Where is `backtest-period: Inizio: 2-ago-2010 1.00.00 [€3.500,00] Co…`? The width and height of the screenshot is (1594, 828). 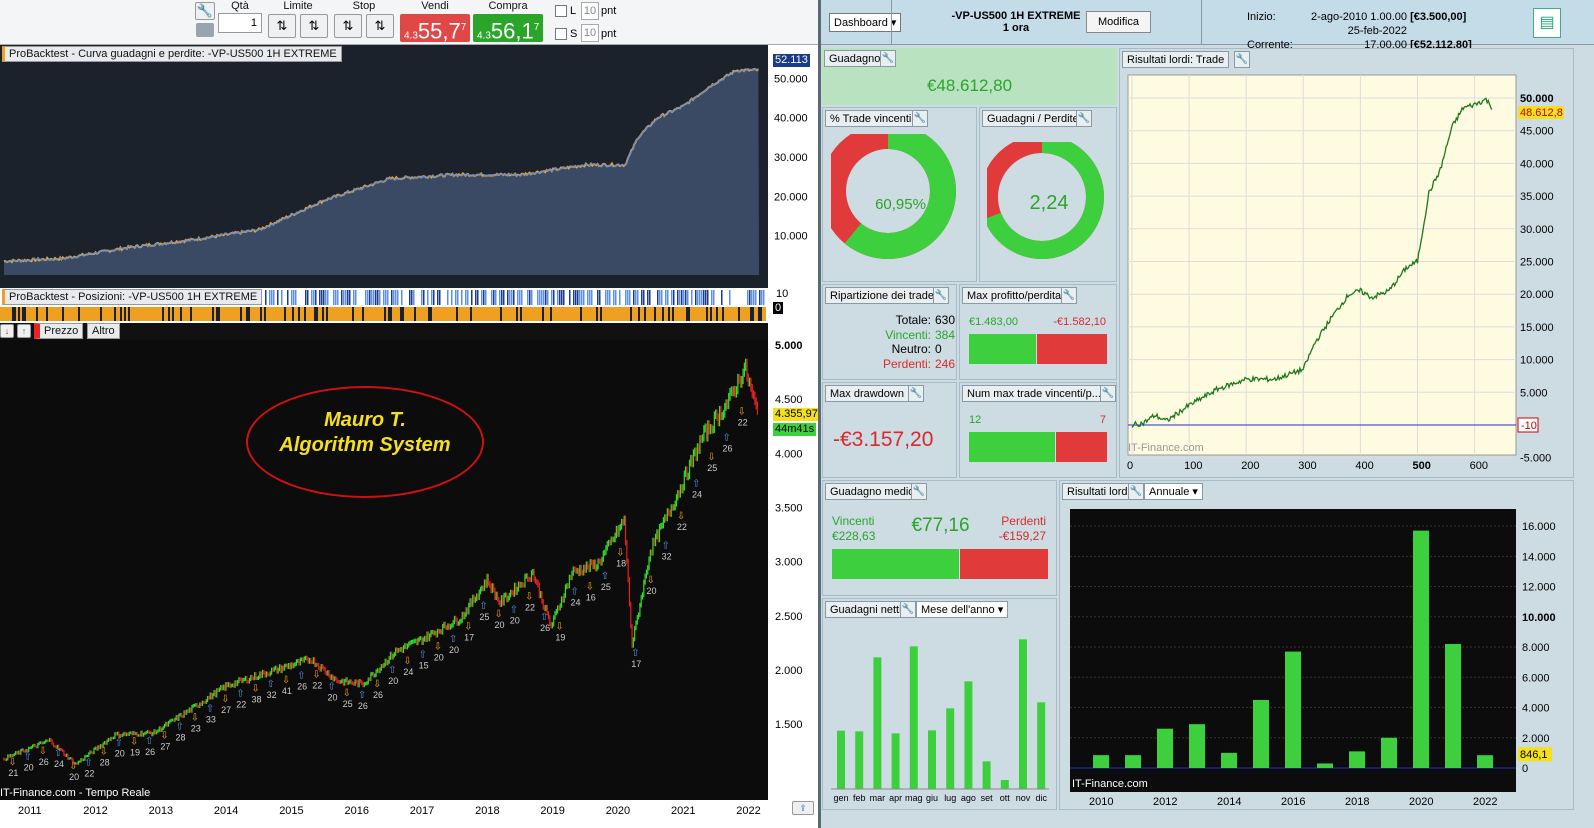 backtest-period: Inizio: 2-ago-2010 1.00.00 [€3.500,00] Co… is located at coordinates (1359, 31).